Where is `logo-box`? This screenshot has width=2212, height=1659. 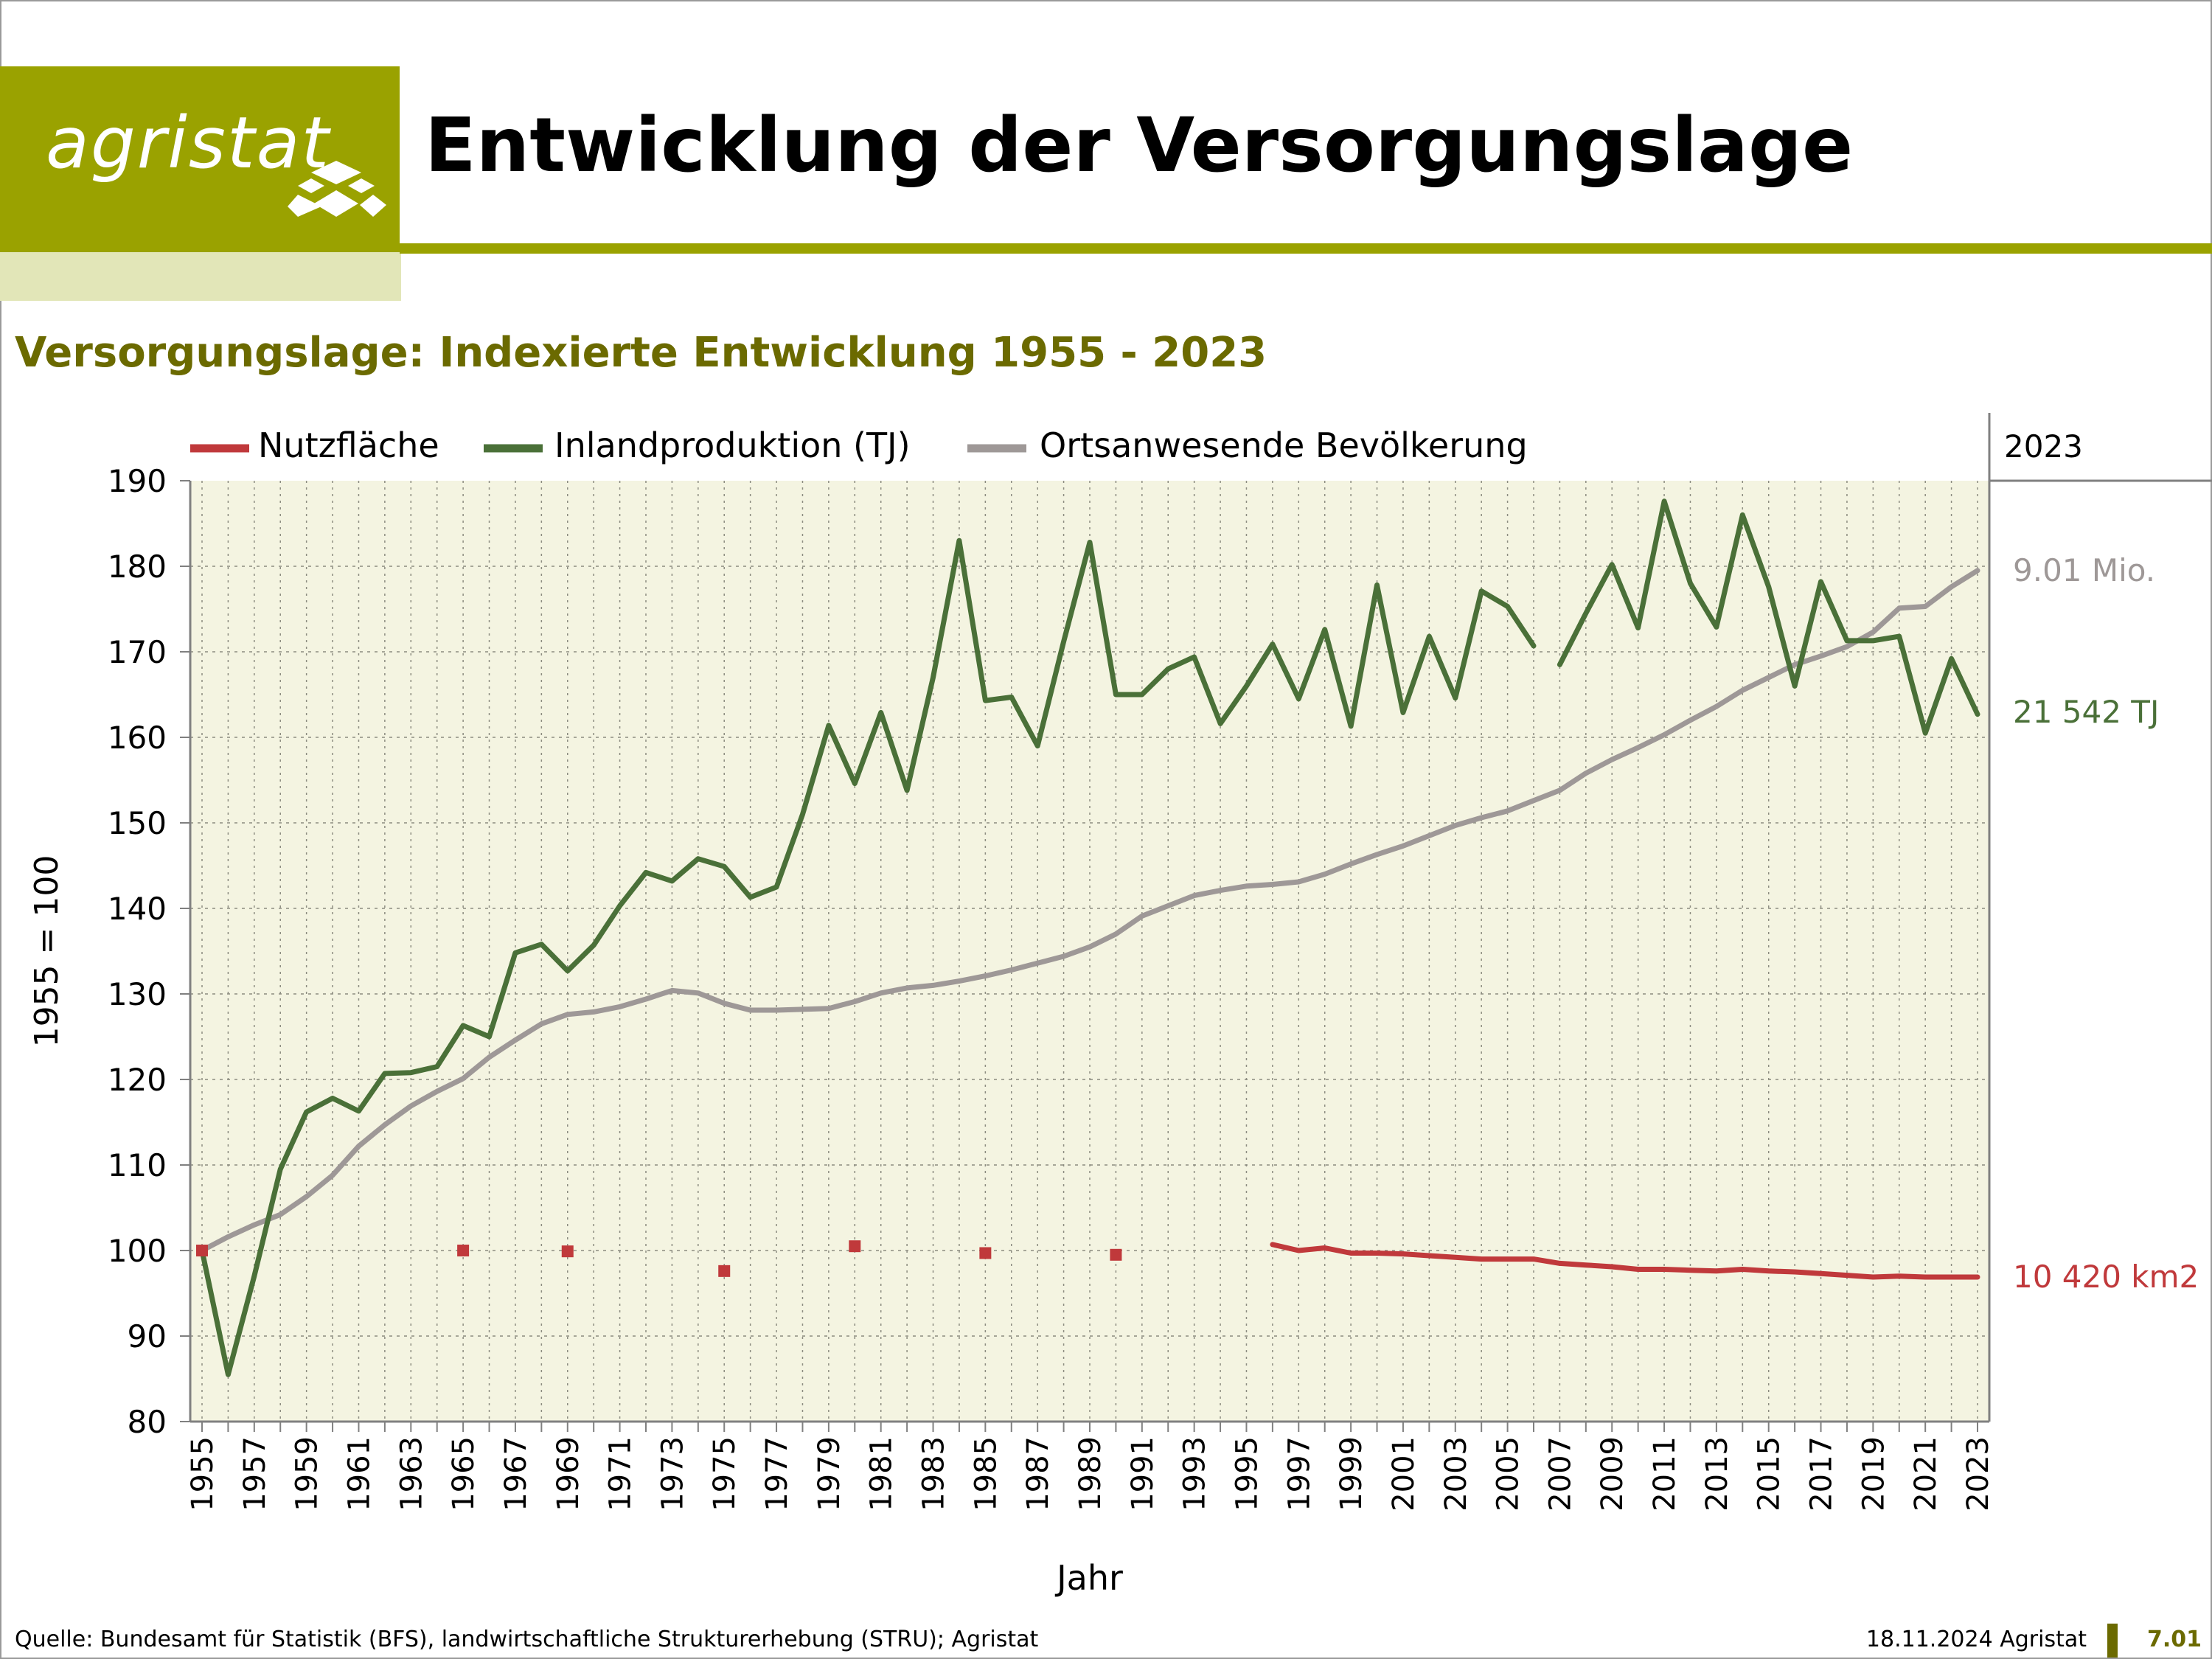
logo-box is located at coordinates (200, 159).